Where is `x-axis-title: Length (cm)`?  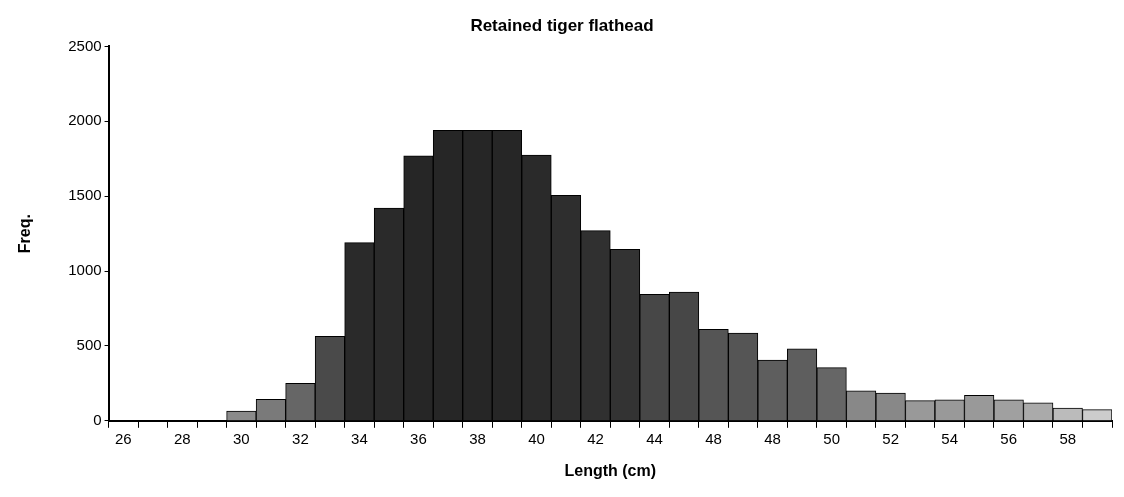
x-axis-title: Length (cm) is located at coordinates (610, 470).